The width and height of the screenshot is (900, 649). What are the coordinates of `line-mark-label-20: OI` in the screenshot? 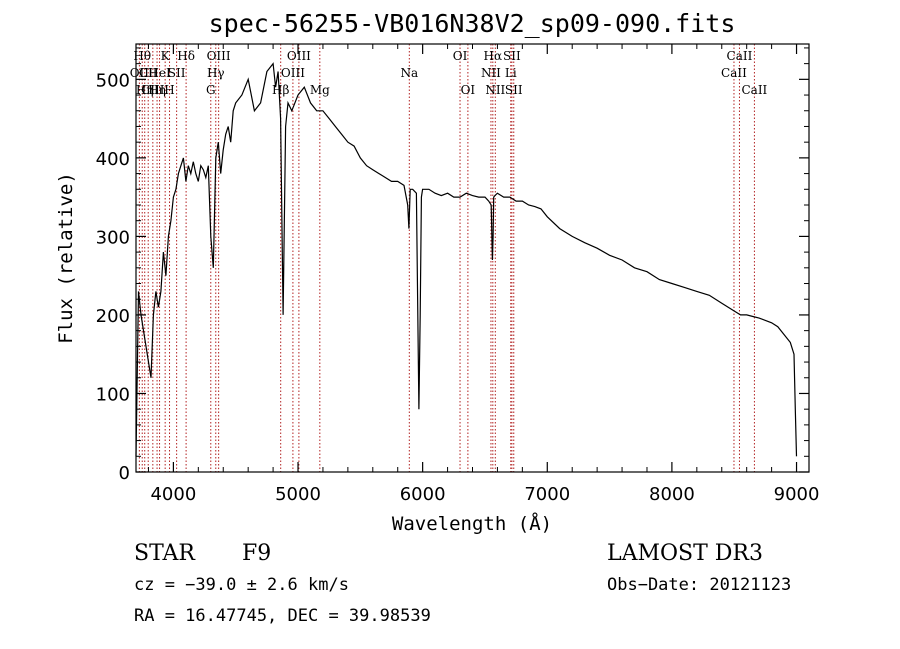 It's located at (468, 90).